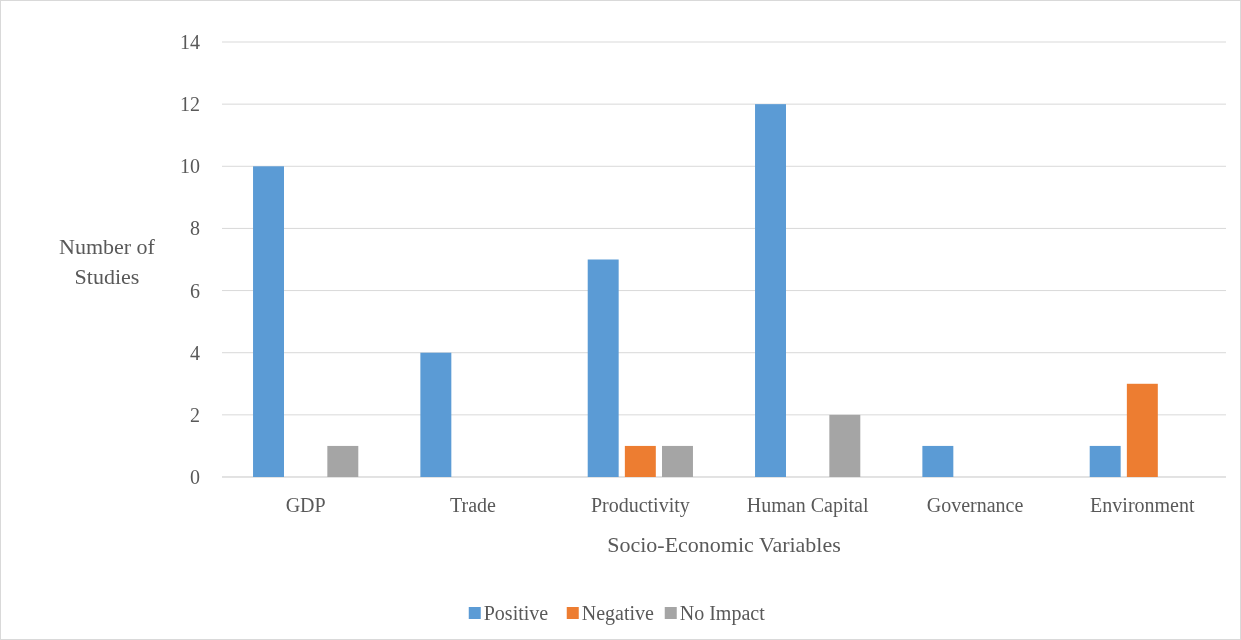  I want to click on x-tick-label: Human Capital, so click(807, 505).